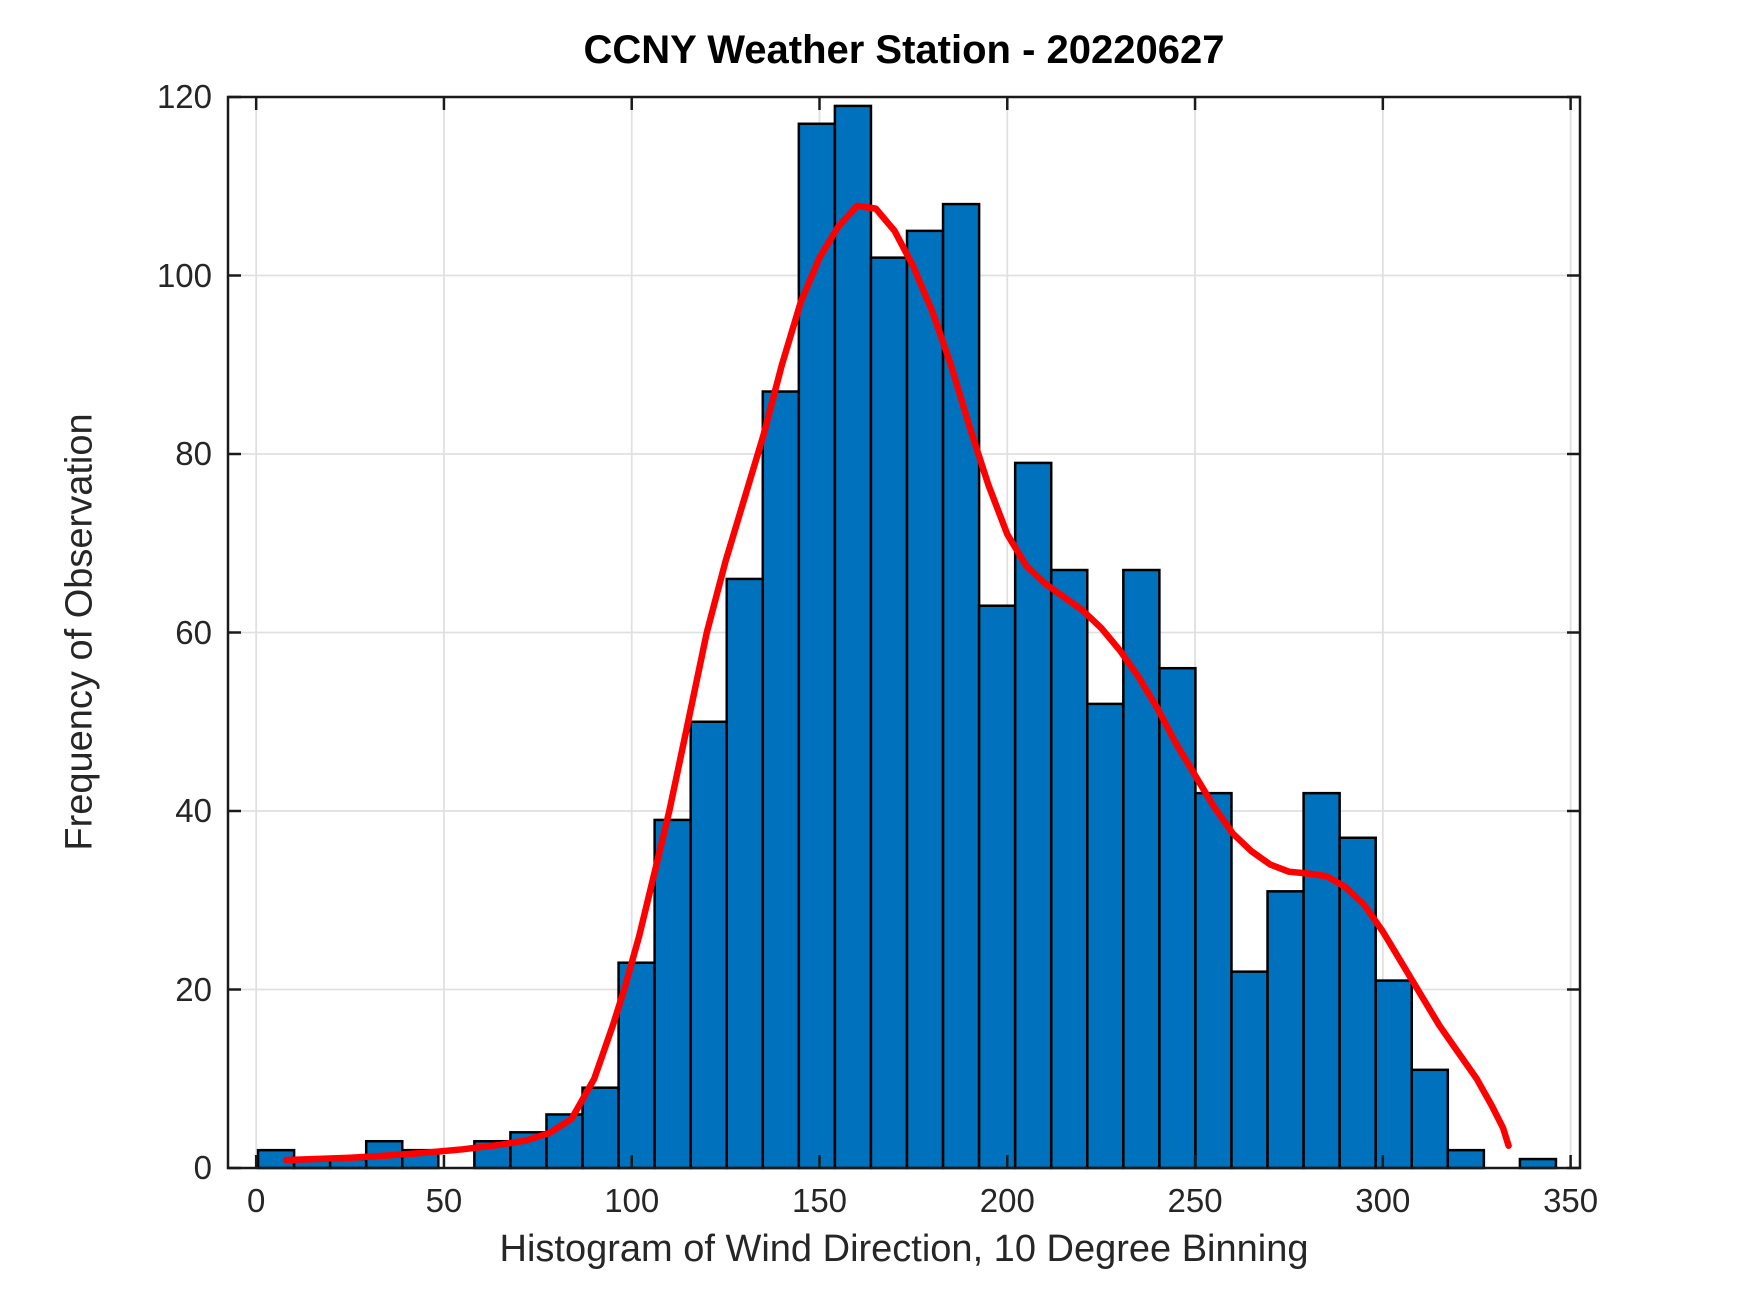  Describe the element at coordinates (1571, 1200) in the screenshot. I see `x-tick-label: 350` at that location.